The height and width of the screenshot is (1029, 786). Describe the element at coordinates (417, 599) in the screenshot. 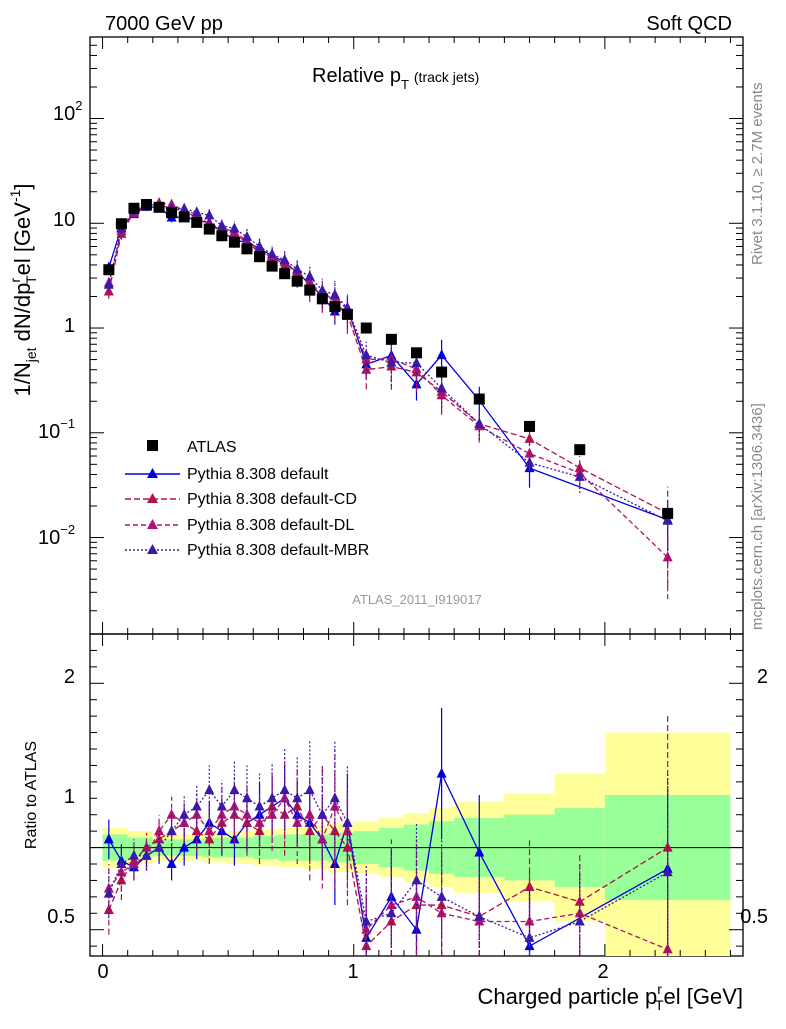

I see `analysis-watermark: ATLAS_2011_I919017` at that location.